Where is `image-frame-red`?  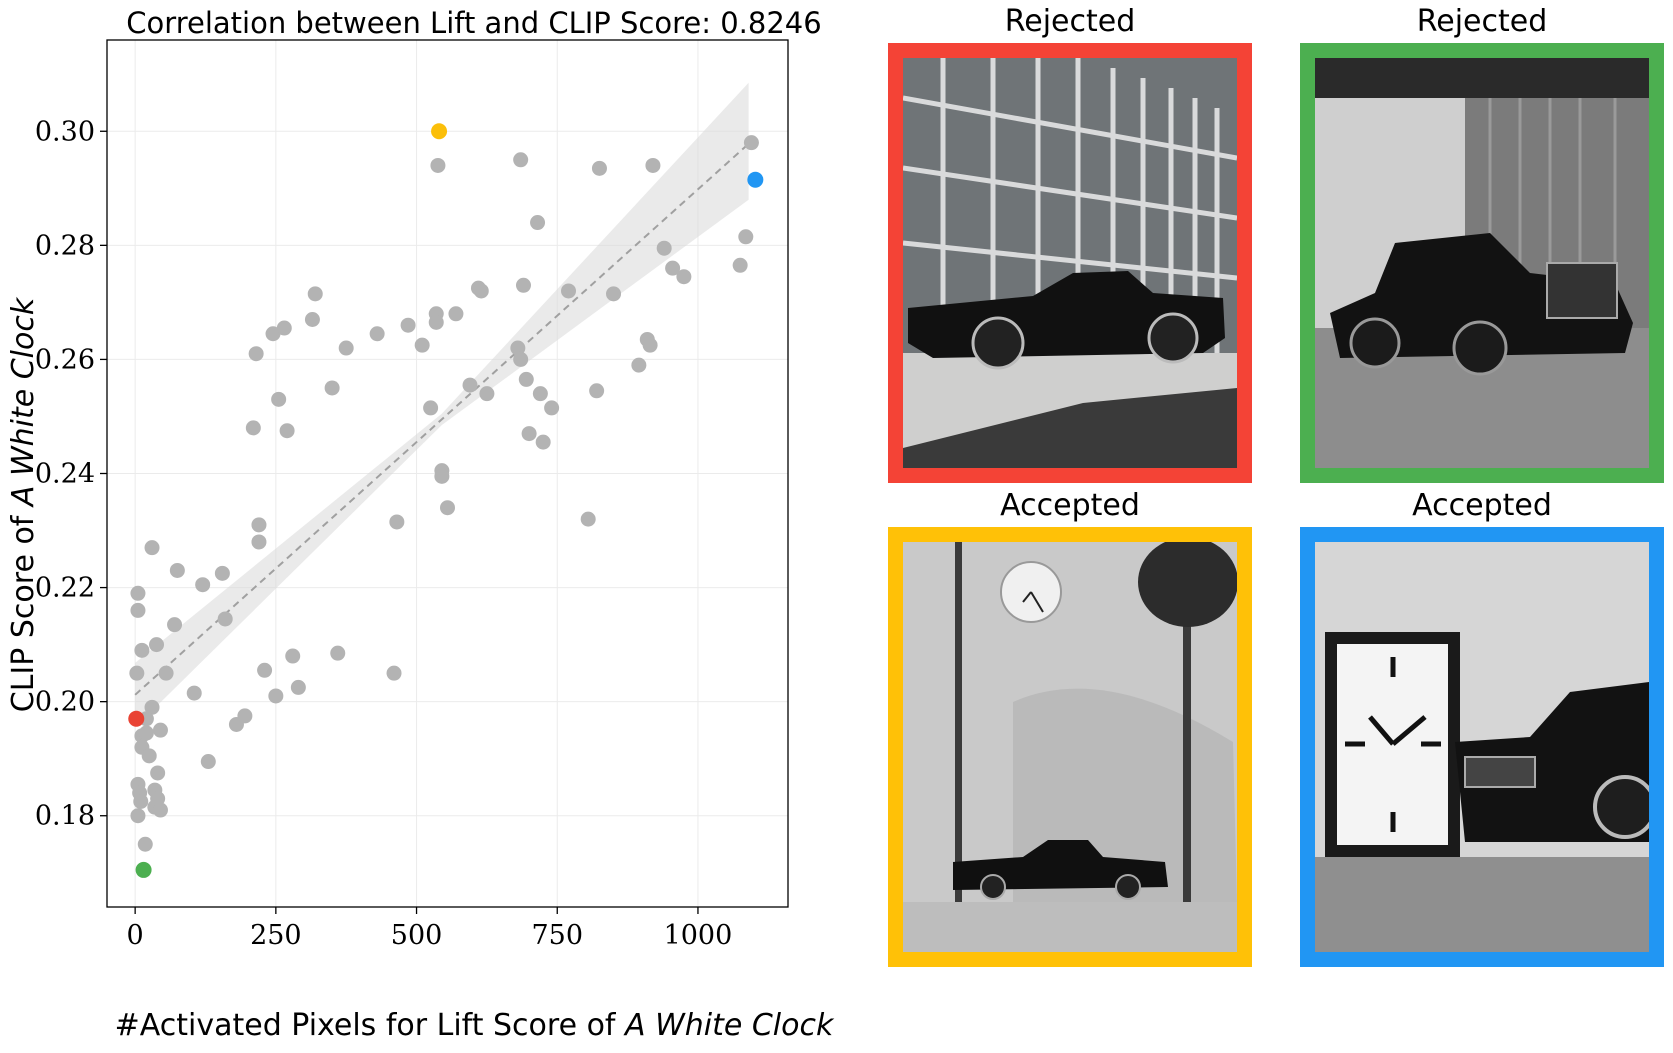 image-frame-red is located at coordinates (1070, 263).